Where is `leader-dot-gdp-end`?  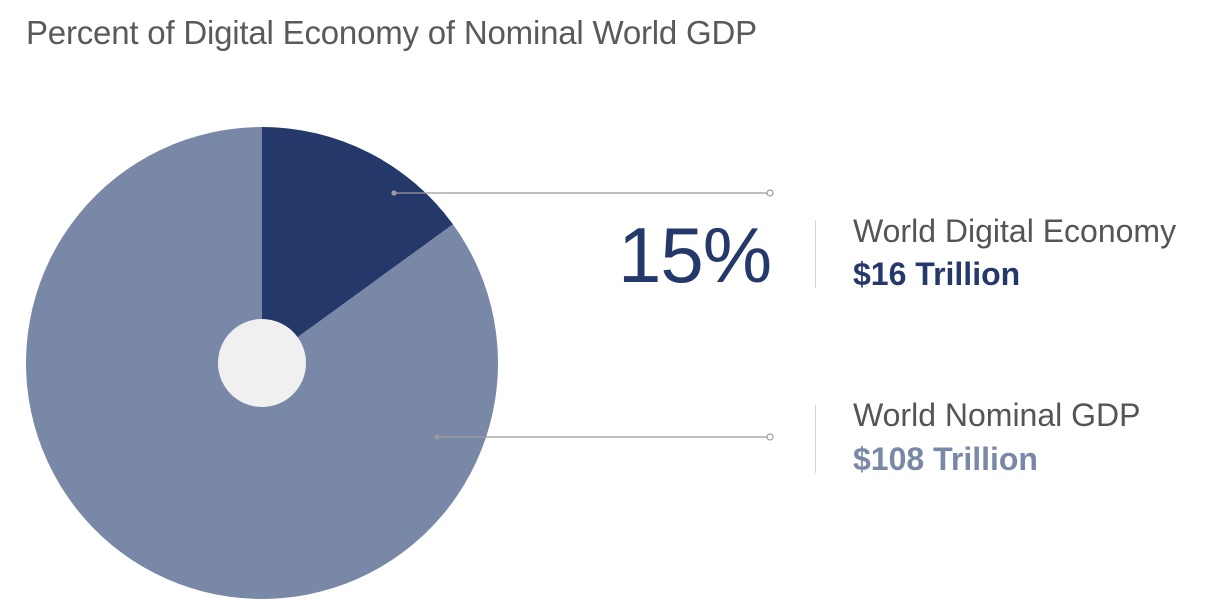 leader-dot-gdp-end is located at coordinates (770, 437).